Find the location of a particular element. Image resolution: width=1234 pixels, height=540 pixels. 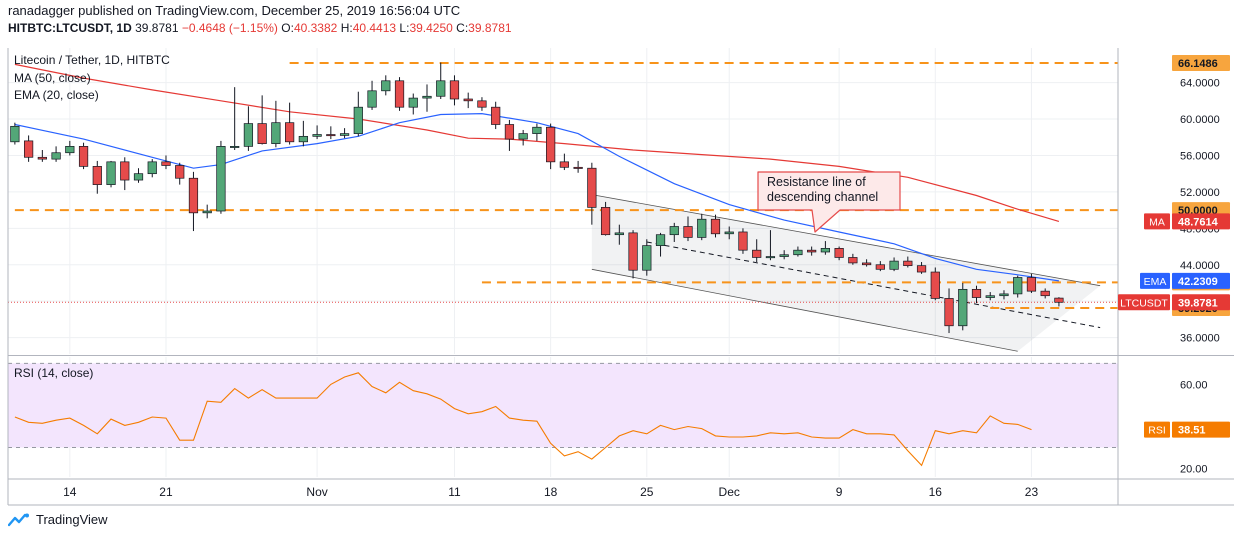

author: ranadagger is located at coordinates (41, 10).